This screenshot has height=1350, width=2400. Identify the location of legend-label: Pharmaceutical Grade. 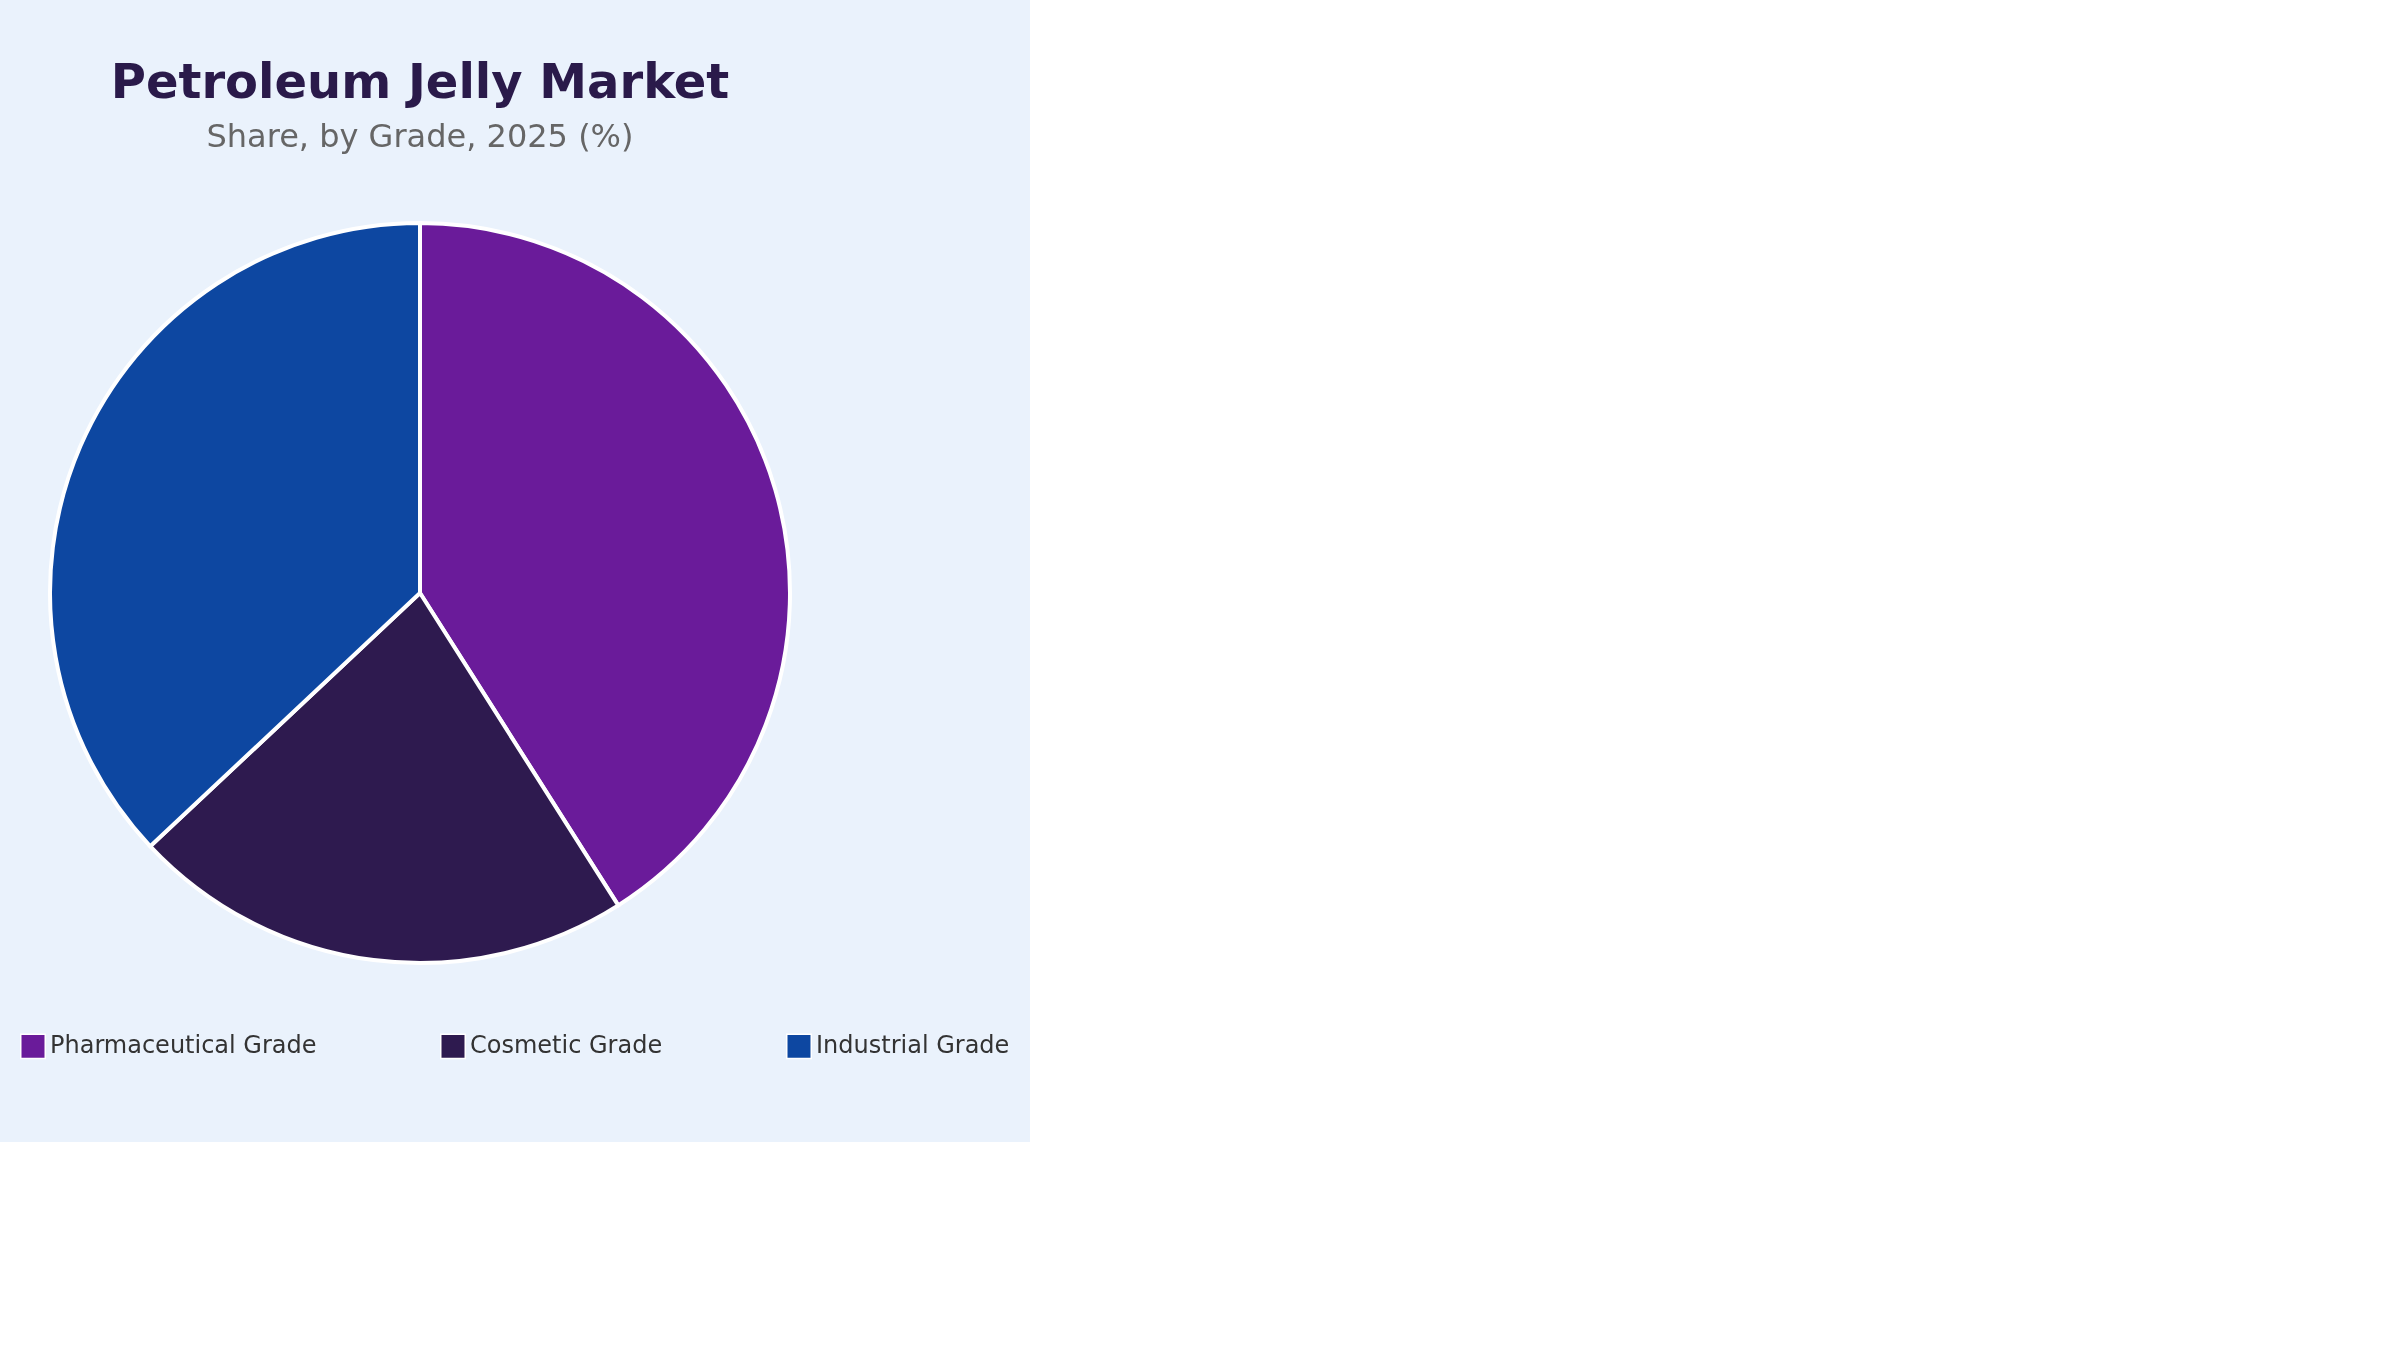
(183, 1045).